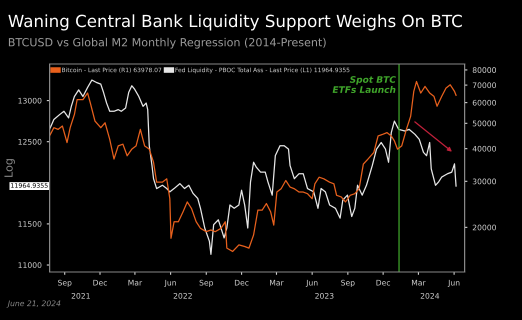  I want to click on chart-subtitle: BTCUSD vs Global M2 Monthly Regression (2014-Present), so click(167, 43).